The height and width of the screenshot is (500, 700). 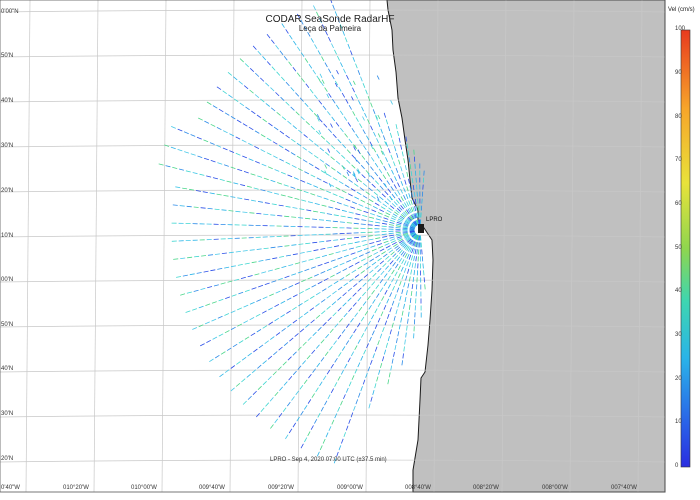 What do you see at coordinates (678, 160) in the screenshot?
I see `colorbar-tick: 70` at bounding box center [678, 160].